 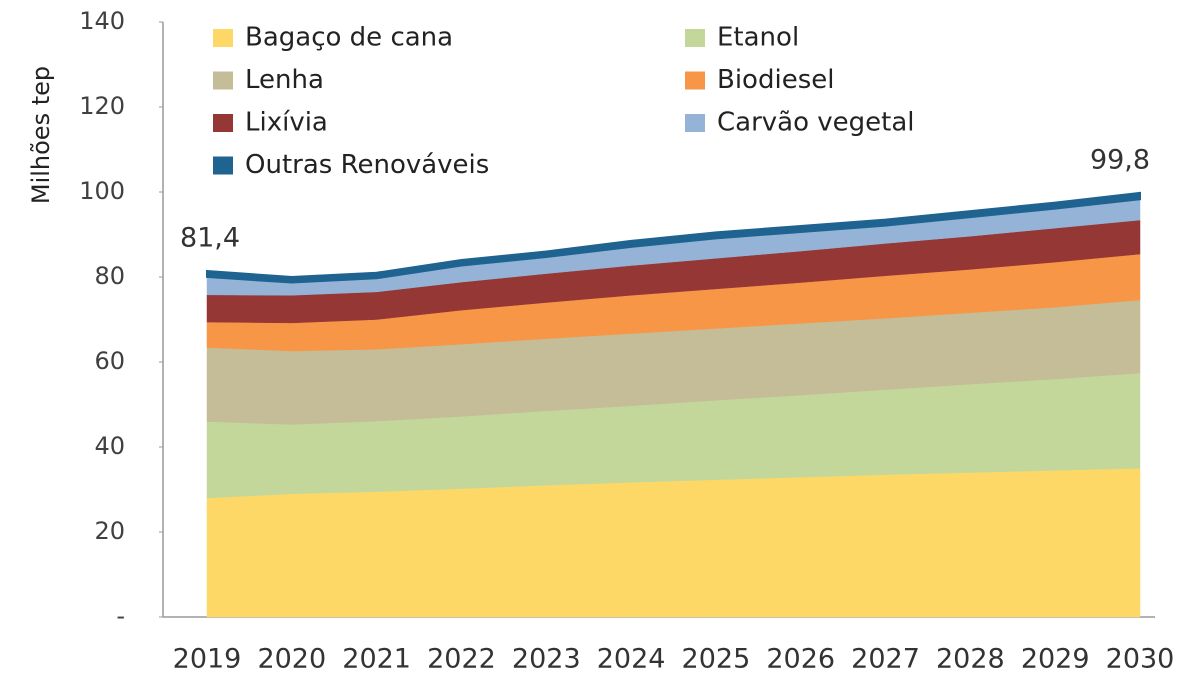 I want to click on x-tick-label: 2019, so click(x=207, y=658).